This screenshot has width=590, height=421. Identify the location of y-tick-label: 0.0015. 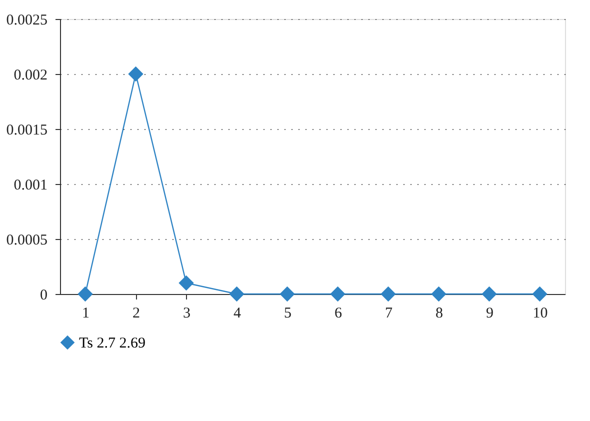
(27, 130).